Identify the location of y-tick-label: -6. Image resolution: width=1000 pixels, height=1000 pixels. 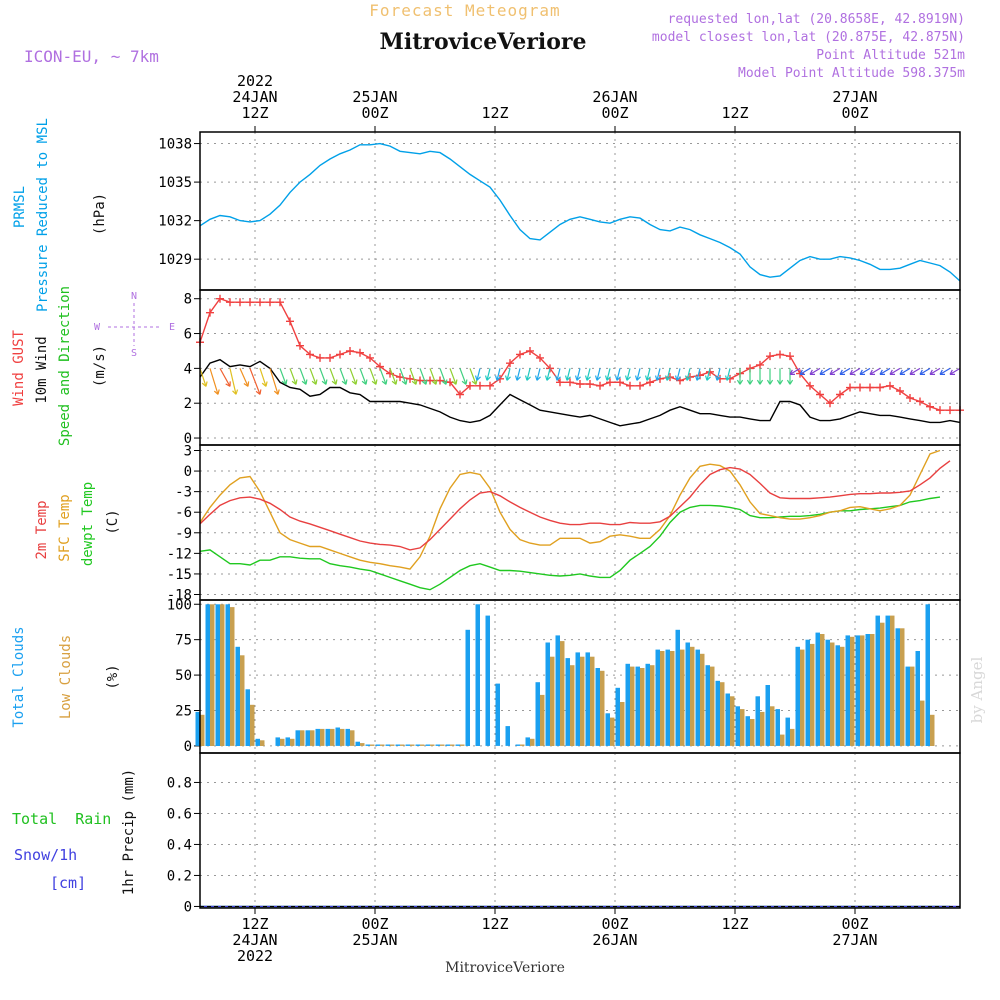
(183, 513).